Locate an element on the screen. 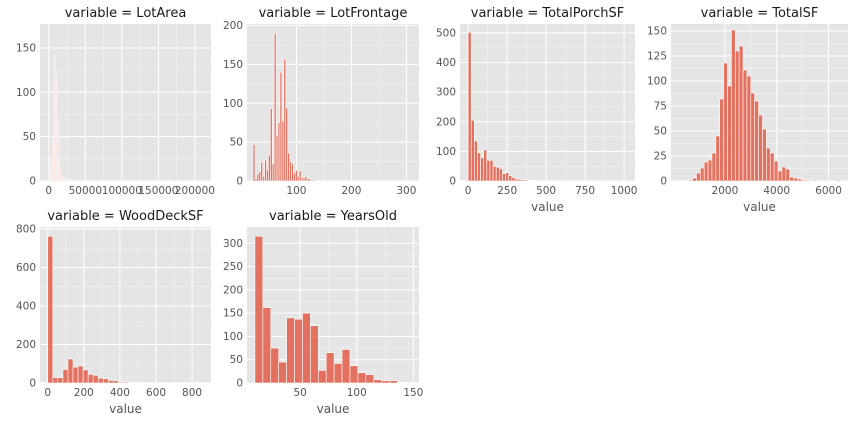 Image resolution: width=856 pixels, height=424 pixels. y-tick-label: 400 is located at coordinates (446, 63).